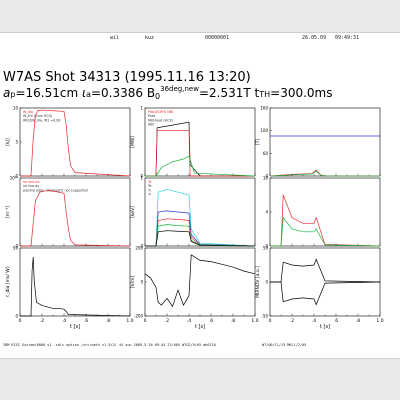 This screenshot has height=400, width=400. What do you see at coordinates (266, 153) in the screenshot?
I see `y-tick-label: 60` at bounding box center [266, 153].